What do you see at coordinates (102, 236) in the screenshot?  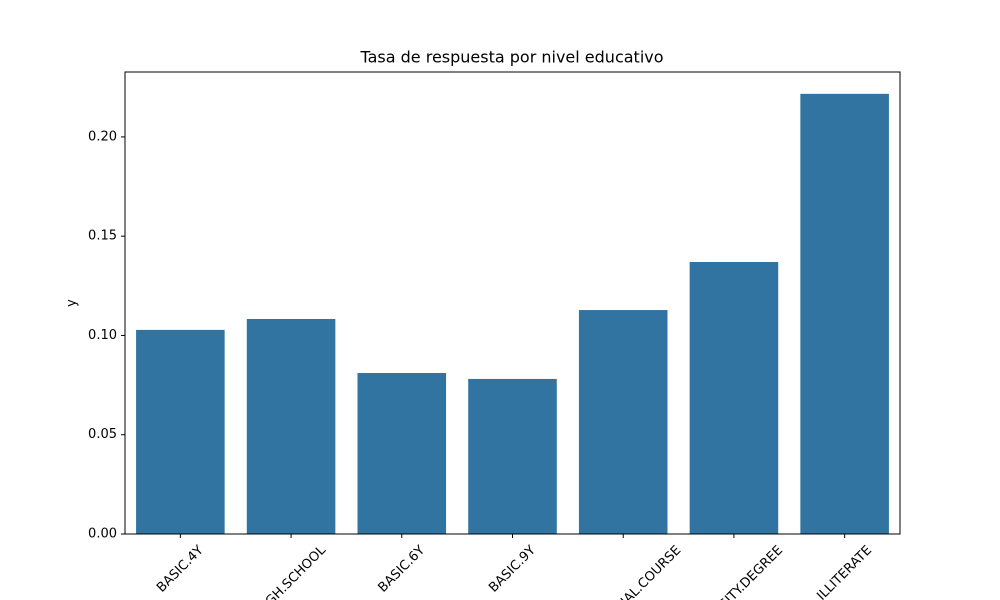 I see `y-tick-label: 0.15` at bounding box center [102, 236].